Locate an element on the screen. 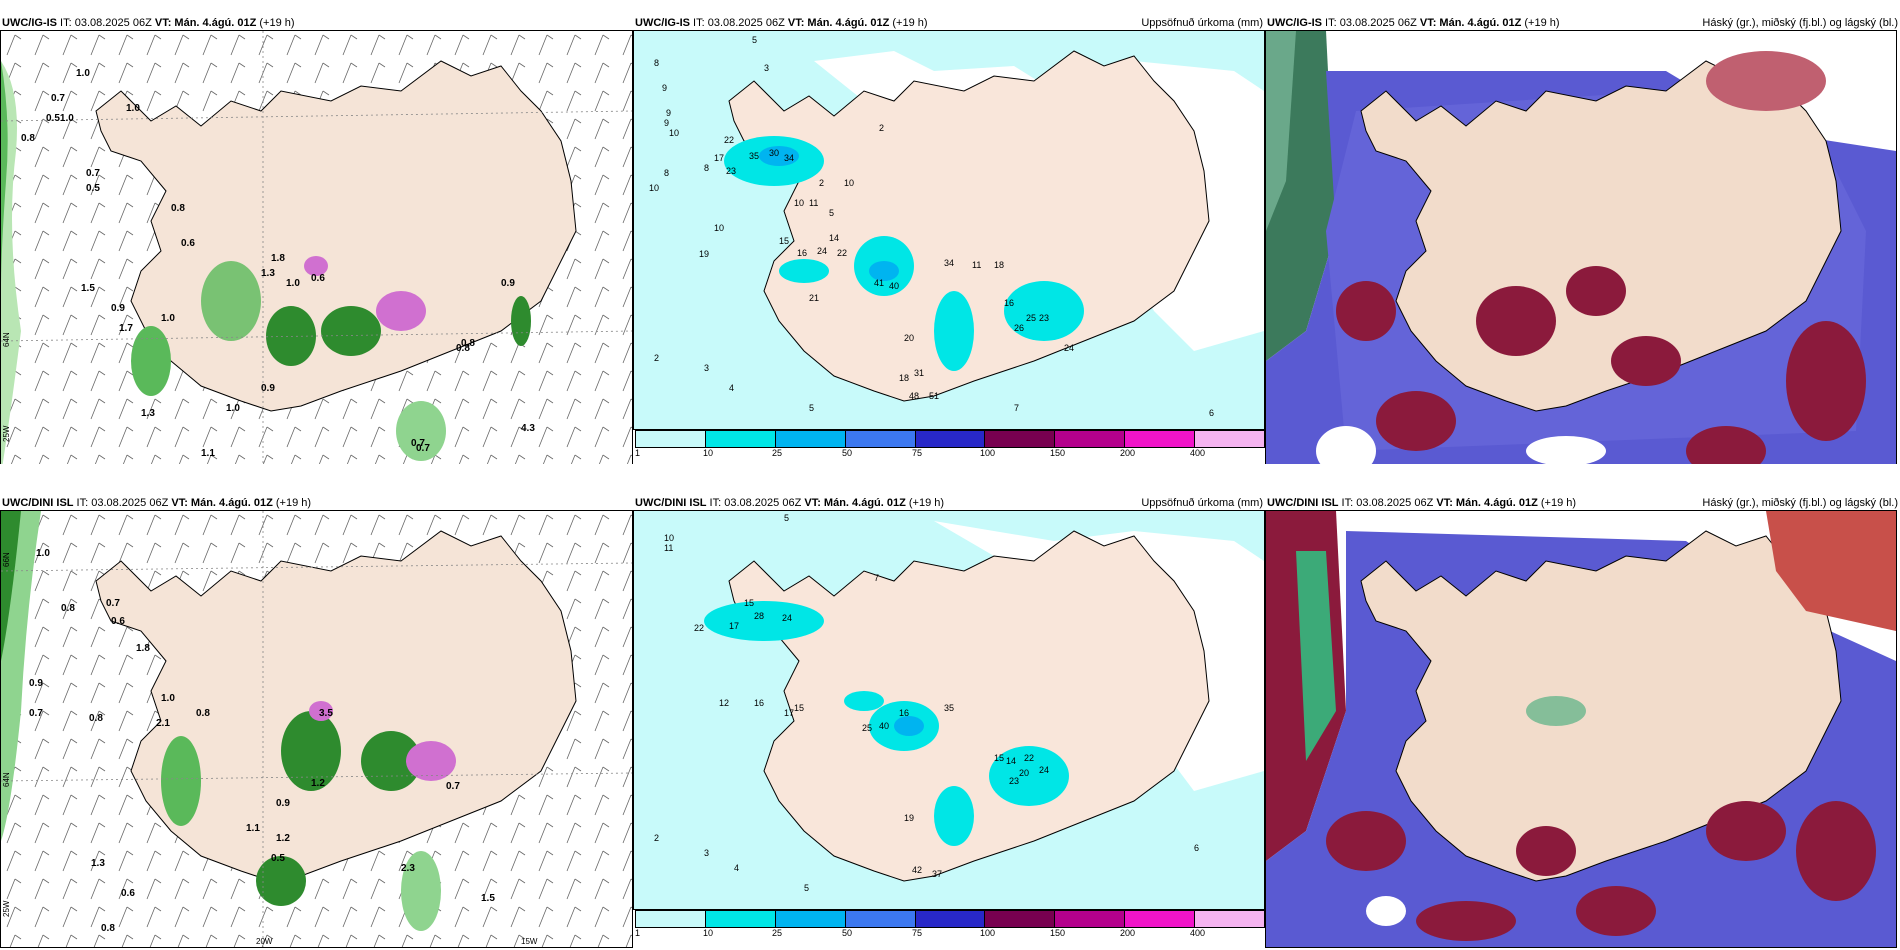 The height and width of the screenshot is (950, 1900). precip-label: 4 is located at coordinates (736, 868).